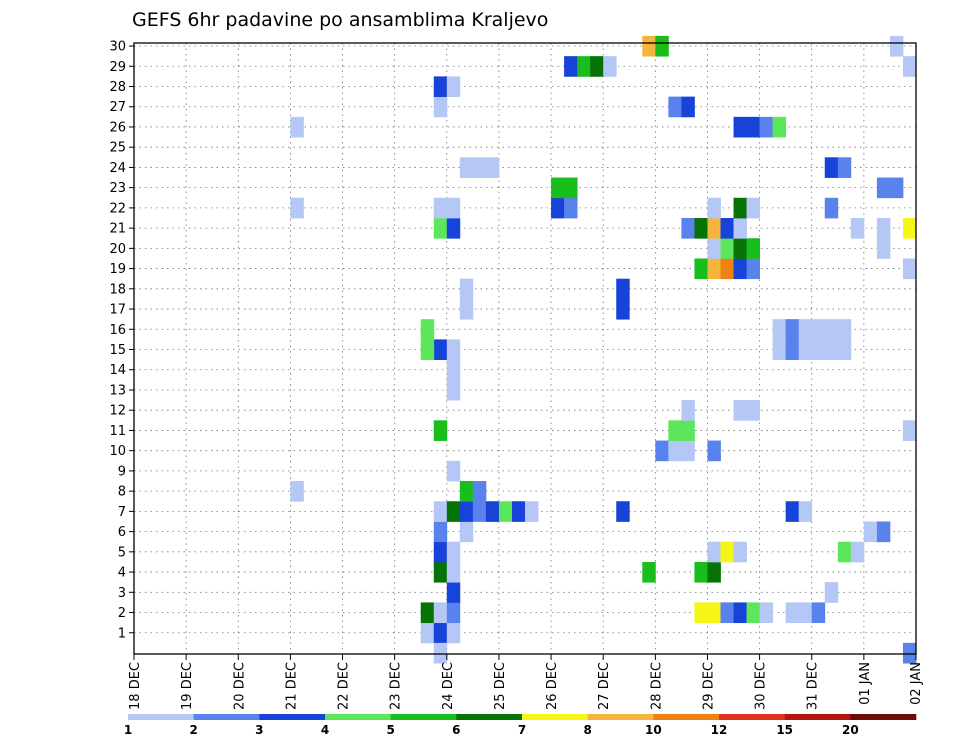  What do you see at coordinates (865, 683) in the screenshot?
I see `x-tick-label: 01 JAN` at bounding box center [865, 683].